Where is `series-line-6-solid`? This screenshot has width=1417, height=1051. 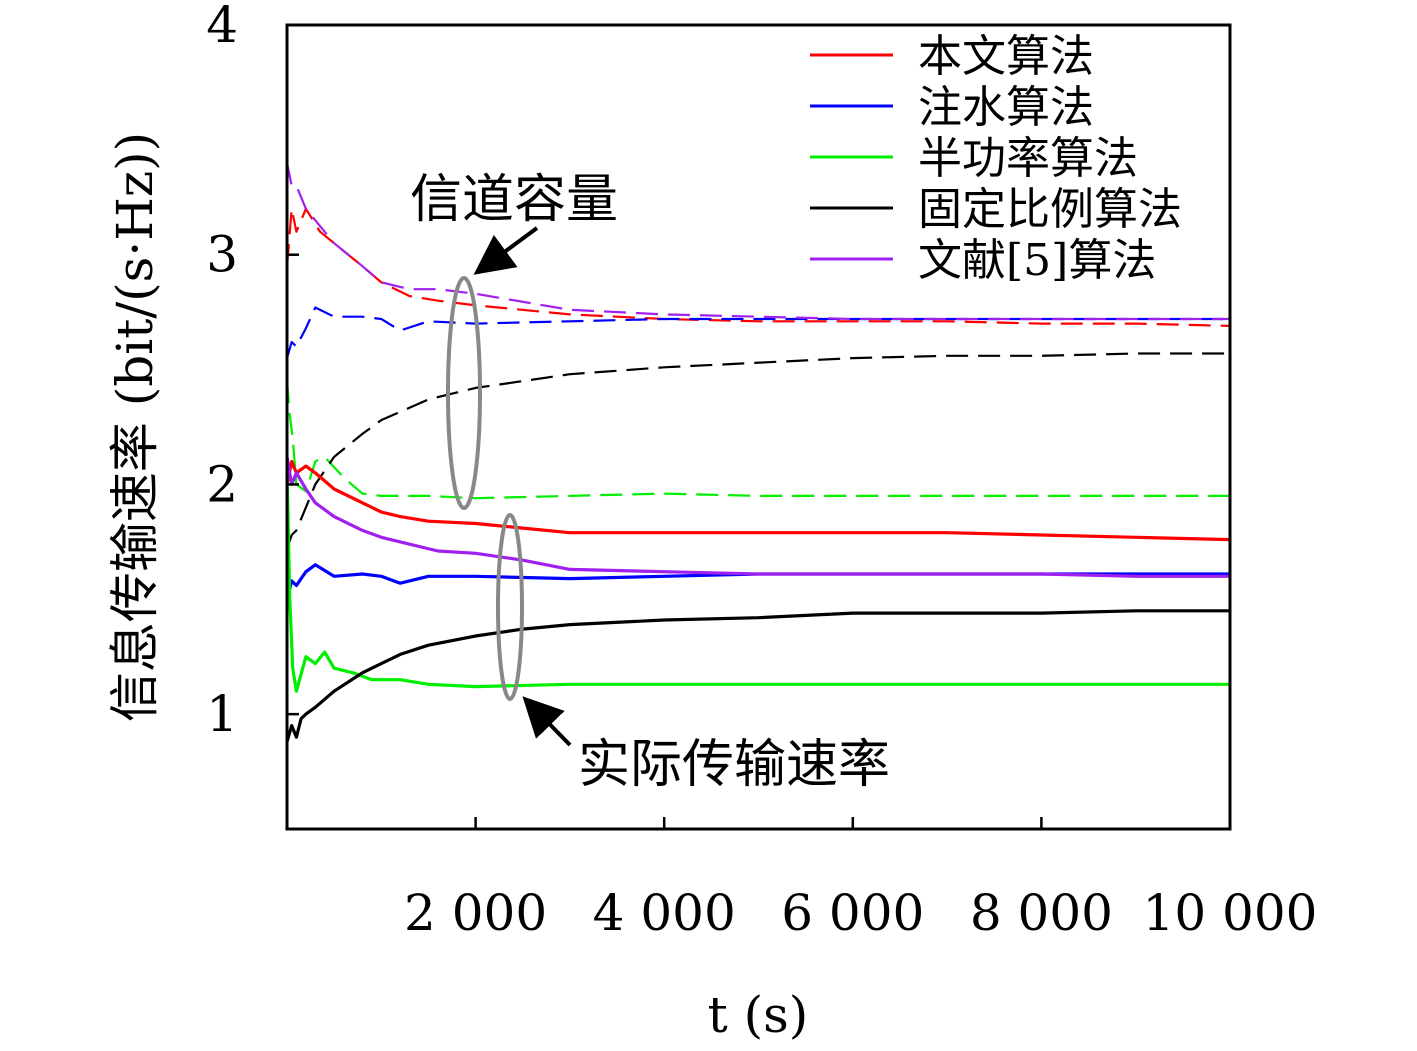
series-line-6-solid is located at coordinates (757, 581).